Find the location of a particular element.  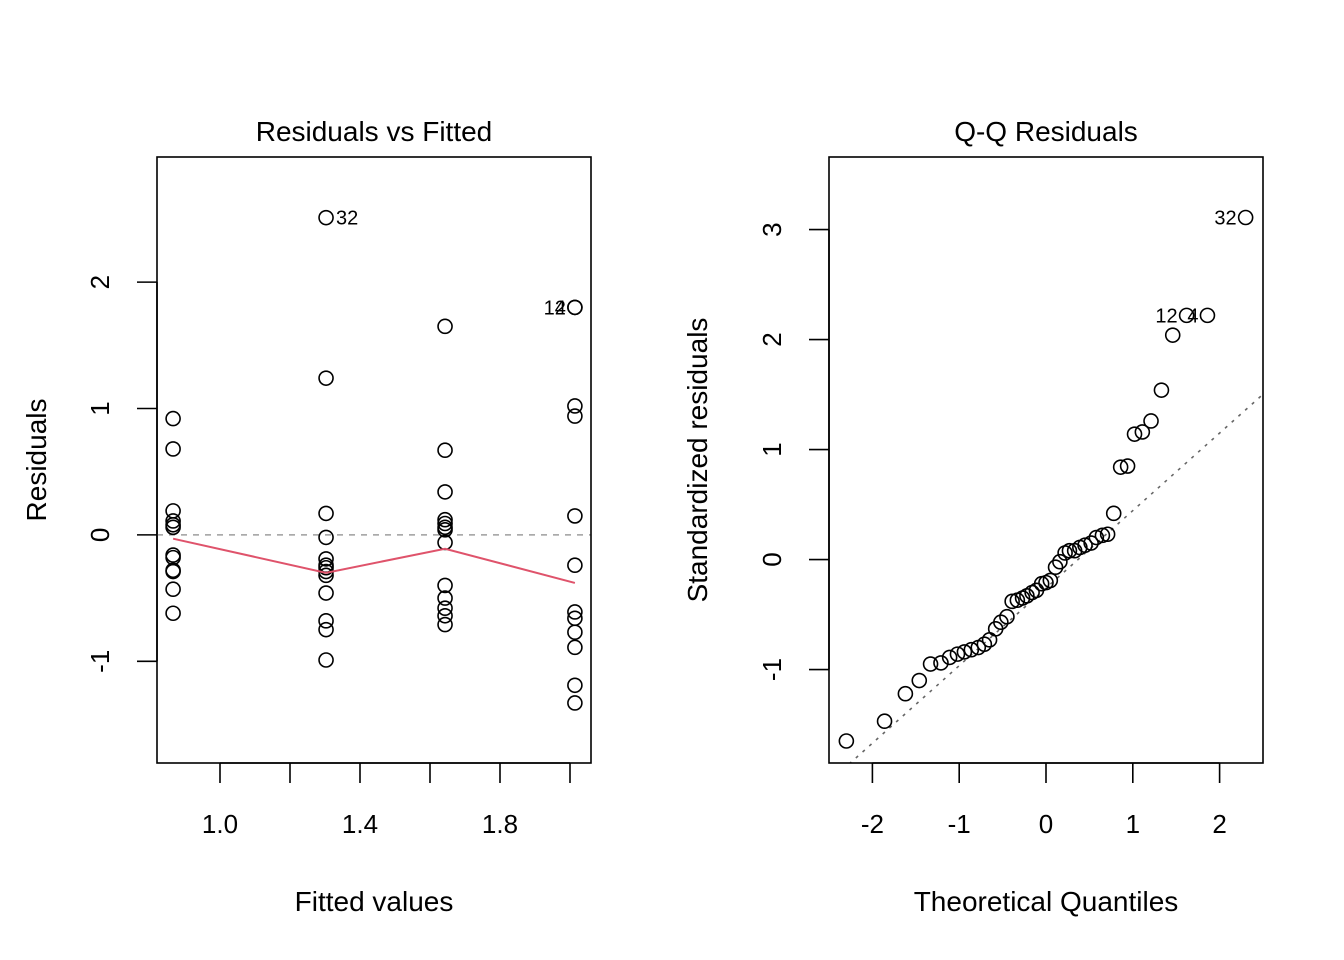

y-axis-label: Residuals is located at coordinates (36, 460).